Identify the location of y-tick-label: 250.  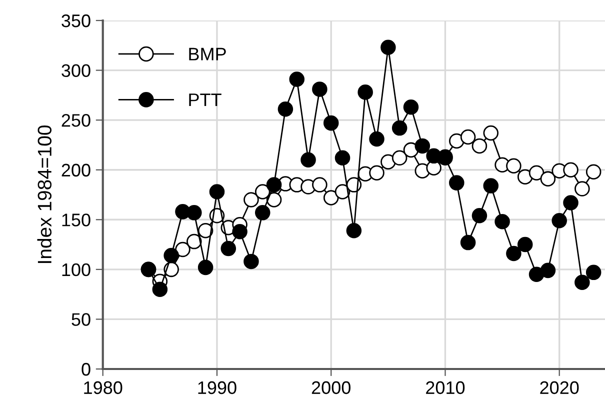
(76, 120).